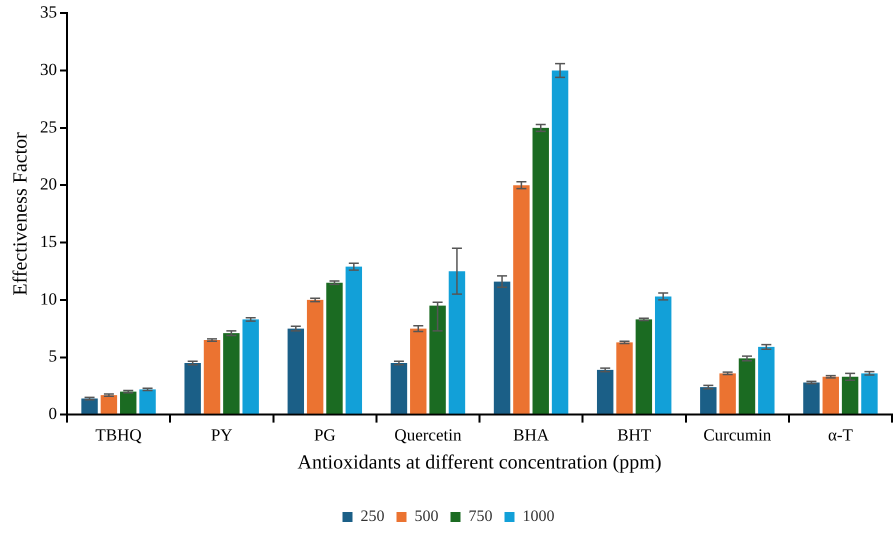  Describe the element at coordinates (48, 12) in the screenshot. I see `y-tick-label: 35` at that location.